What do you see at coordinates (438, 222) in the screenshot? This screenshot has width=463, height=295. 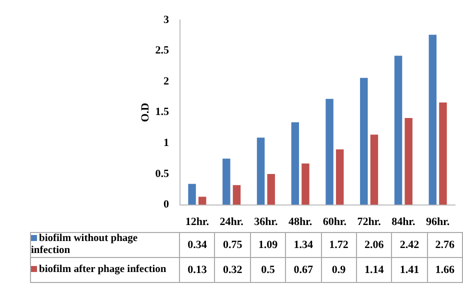 I see `x-tick-label: 96hr.` at bounding box center [438, 222].